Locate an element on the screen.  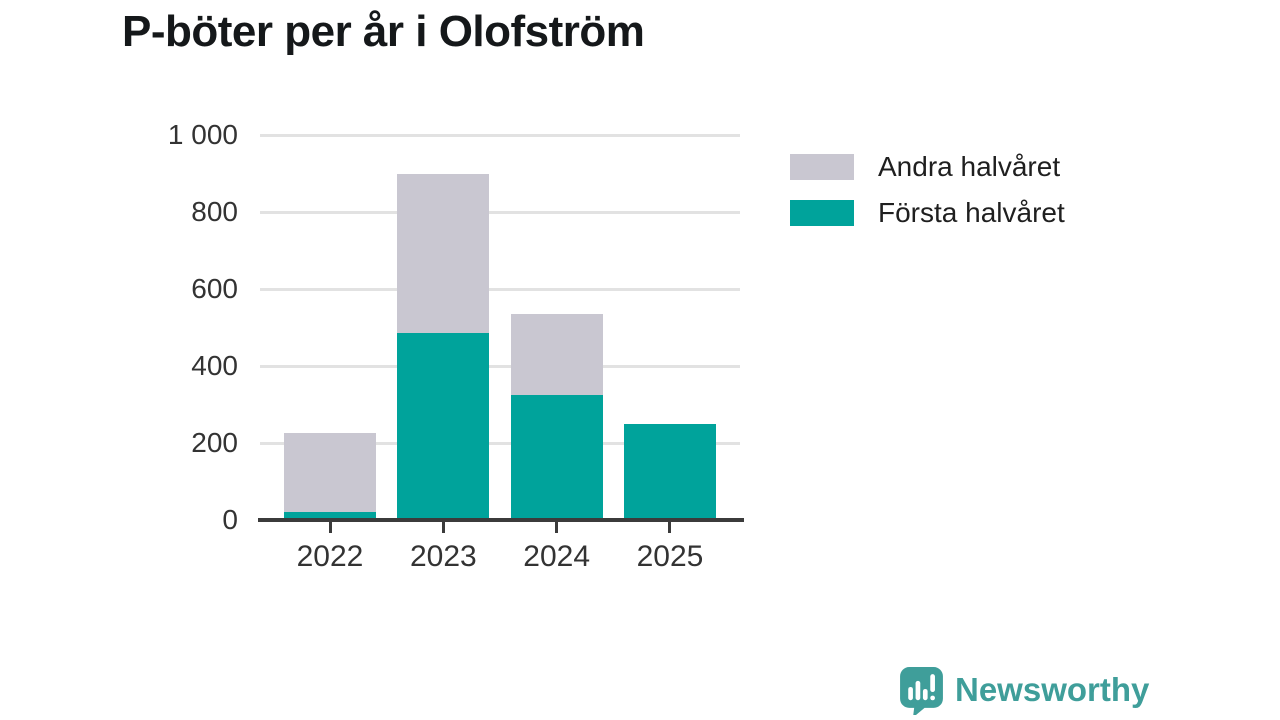
x-axis-tick-label-2023: 2023 is located at coordinates (443, 556).